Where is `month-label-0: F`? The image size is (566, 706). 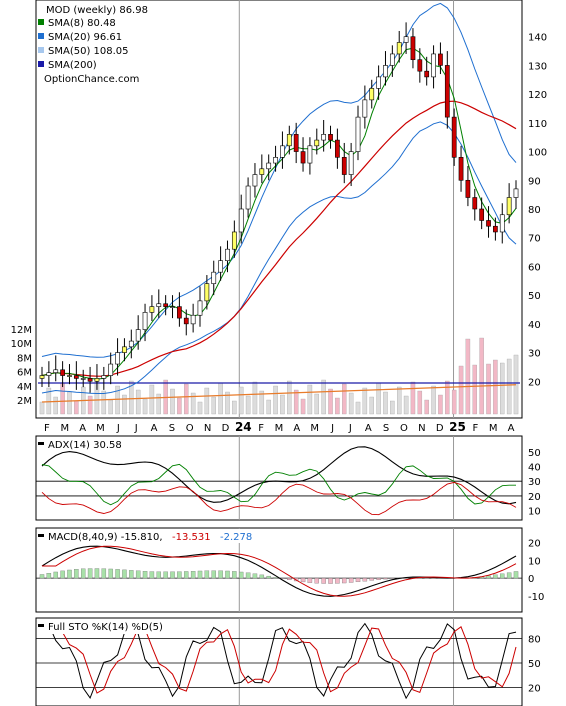
month-label-0: F is located at coordinates (47, 428).